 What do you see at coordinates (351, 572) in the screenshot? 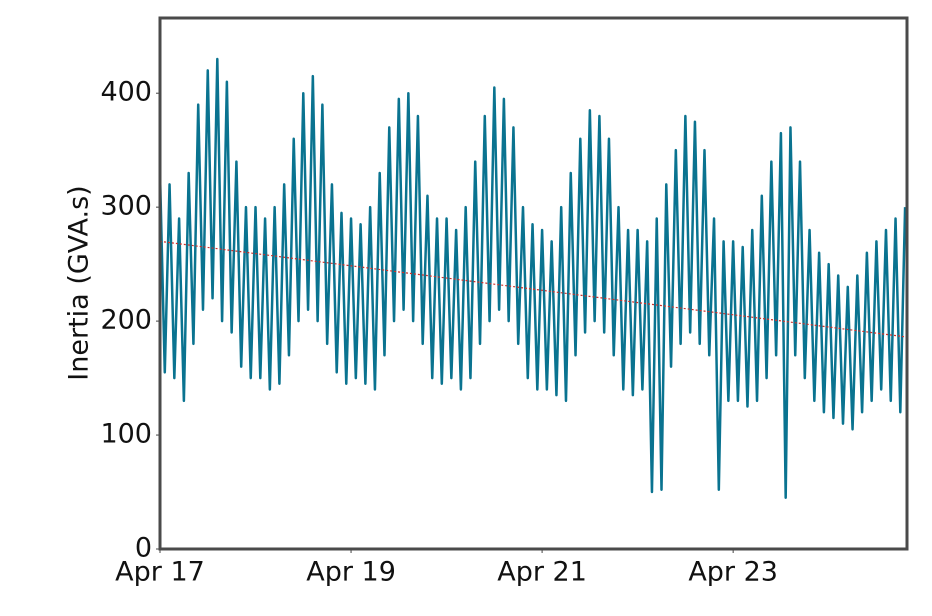
I see `x-tick-label: Apr 19` at bounding box center [351, 572].